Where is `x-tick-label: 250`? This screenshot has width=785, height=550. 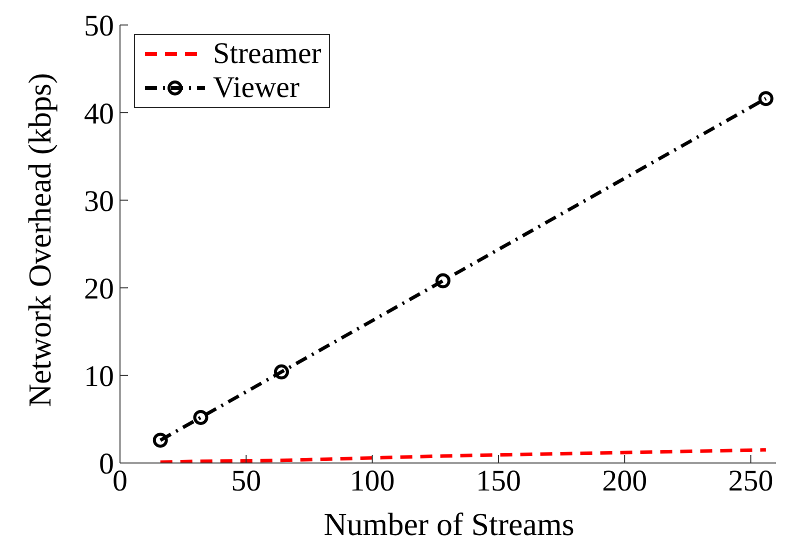
x-tick-label: 250 is located at coordinates (751, 481).